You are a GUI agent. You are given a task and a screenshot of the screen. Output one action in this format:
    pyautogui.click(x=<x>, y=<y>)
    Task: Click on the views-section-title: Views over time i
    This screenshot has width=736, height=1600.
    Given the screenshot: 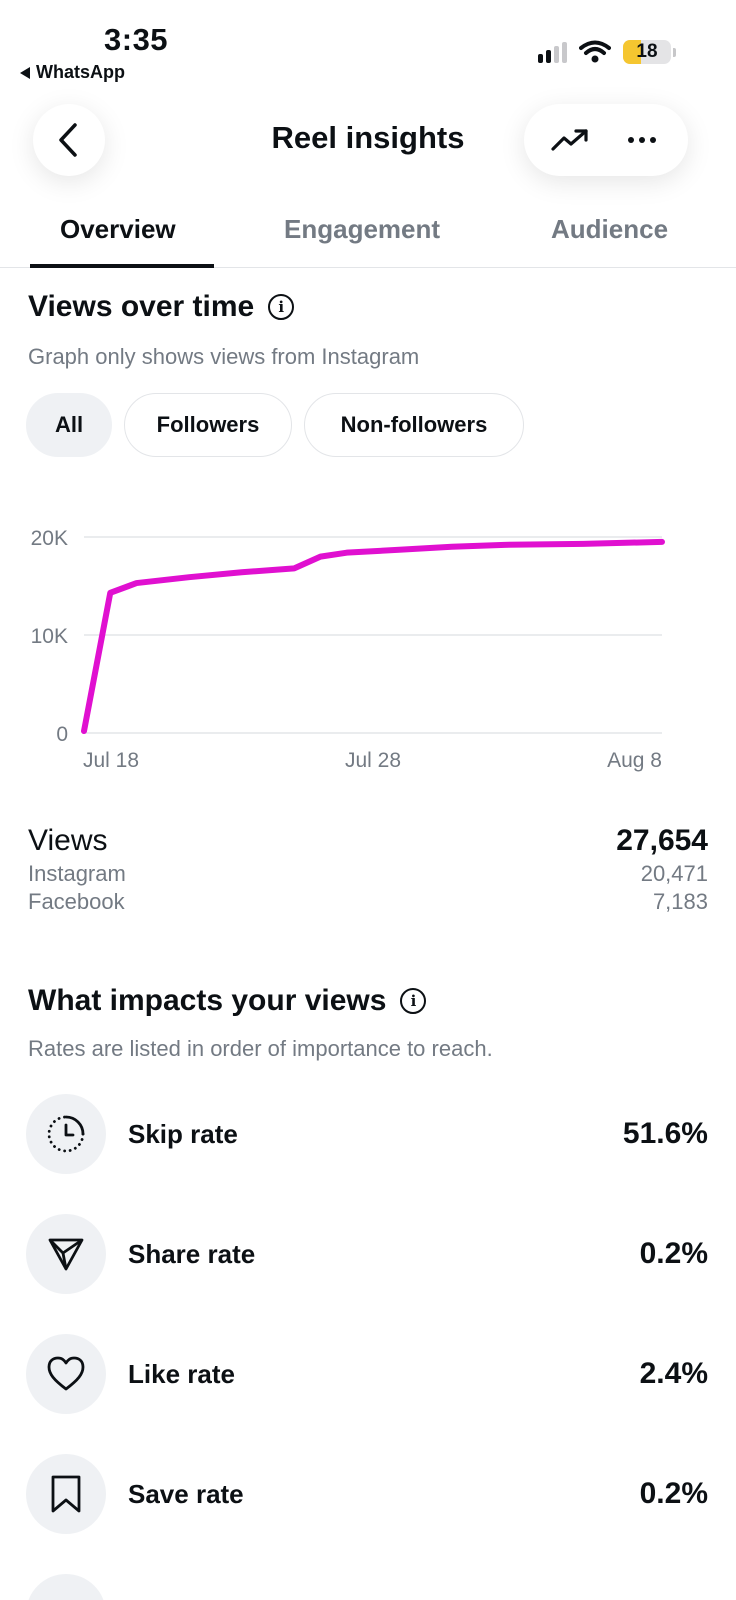 What is the action you would take?
    pyautogui.click(x=161, y=307)
    